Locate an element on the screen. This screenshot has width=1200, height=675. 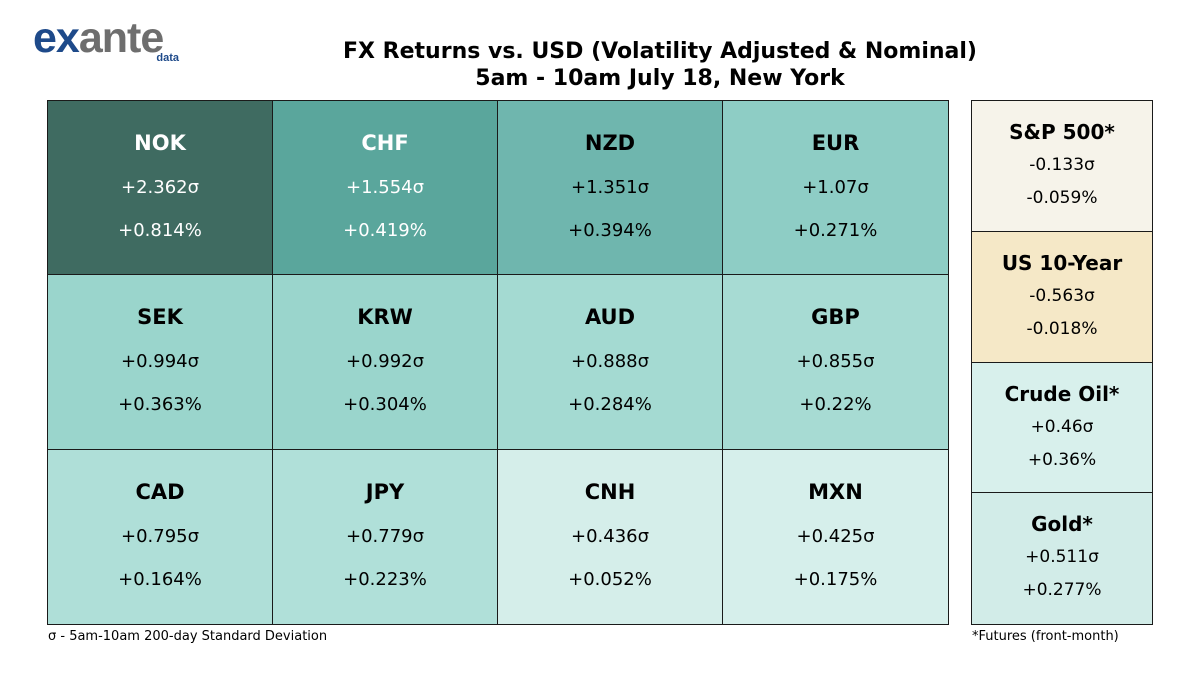
fx-currency-code: SEK is located at coordinates (160, 317).